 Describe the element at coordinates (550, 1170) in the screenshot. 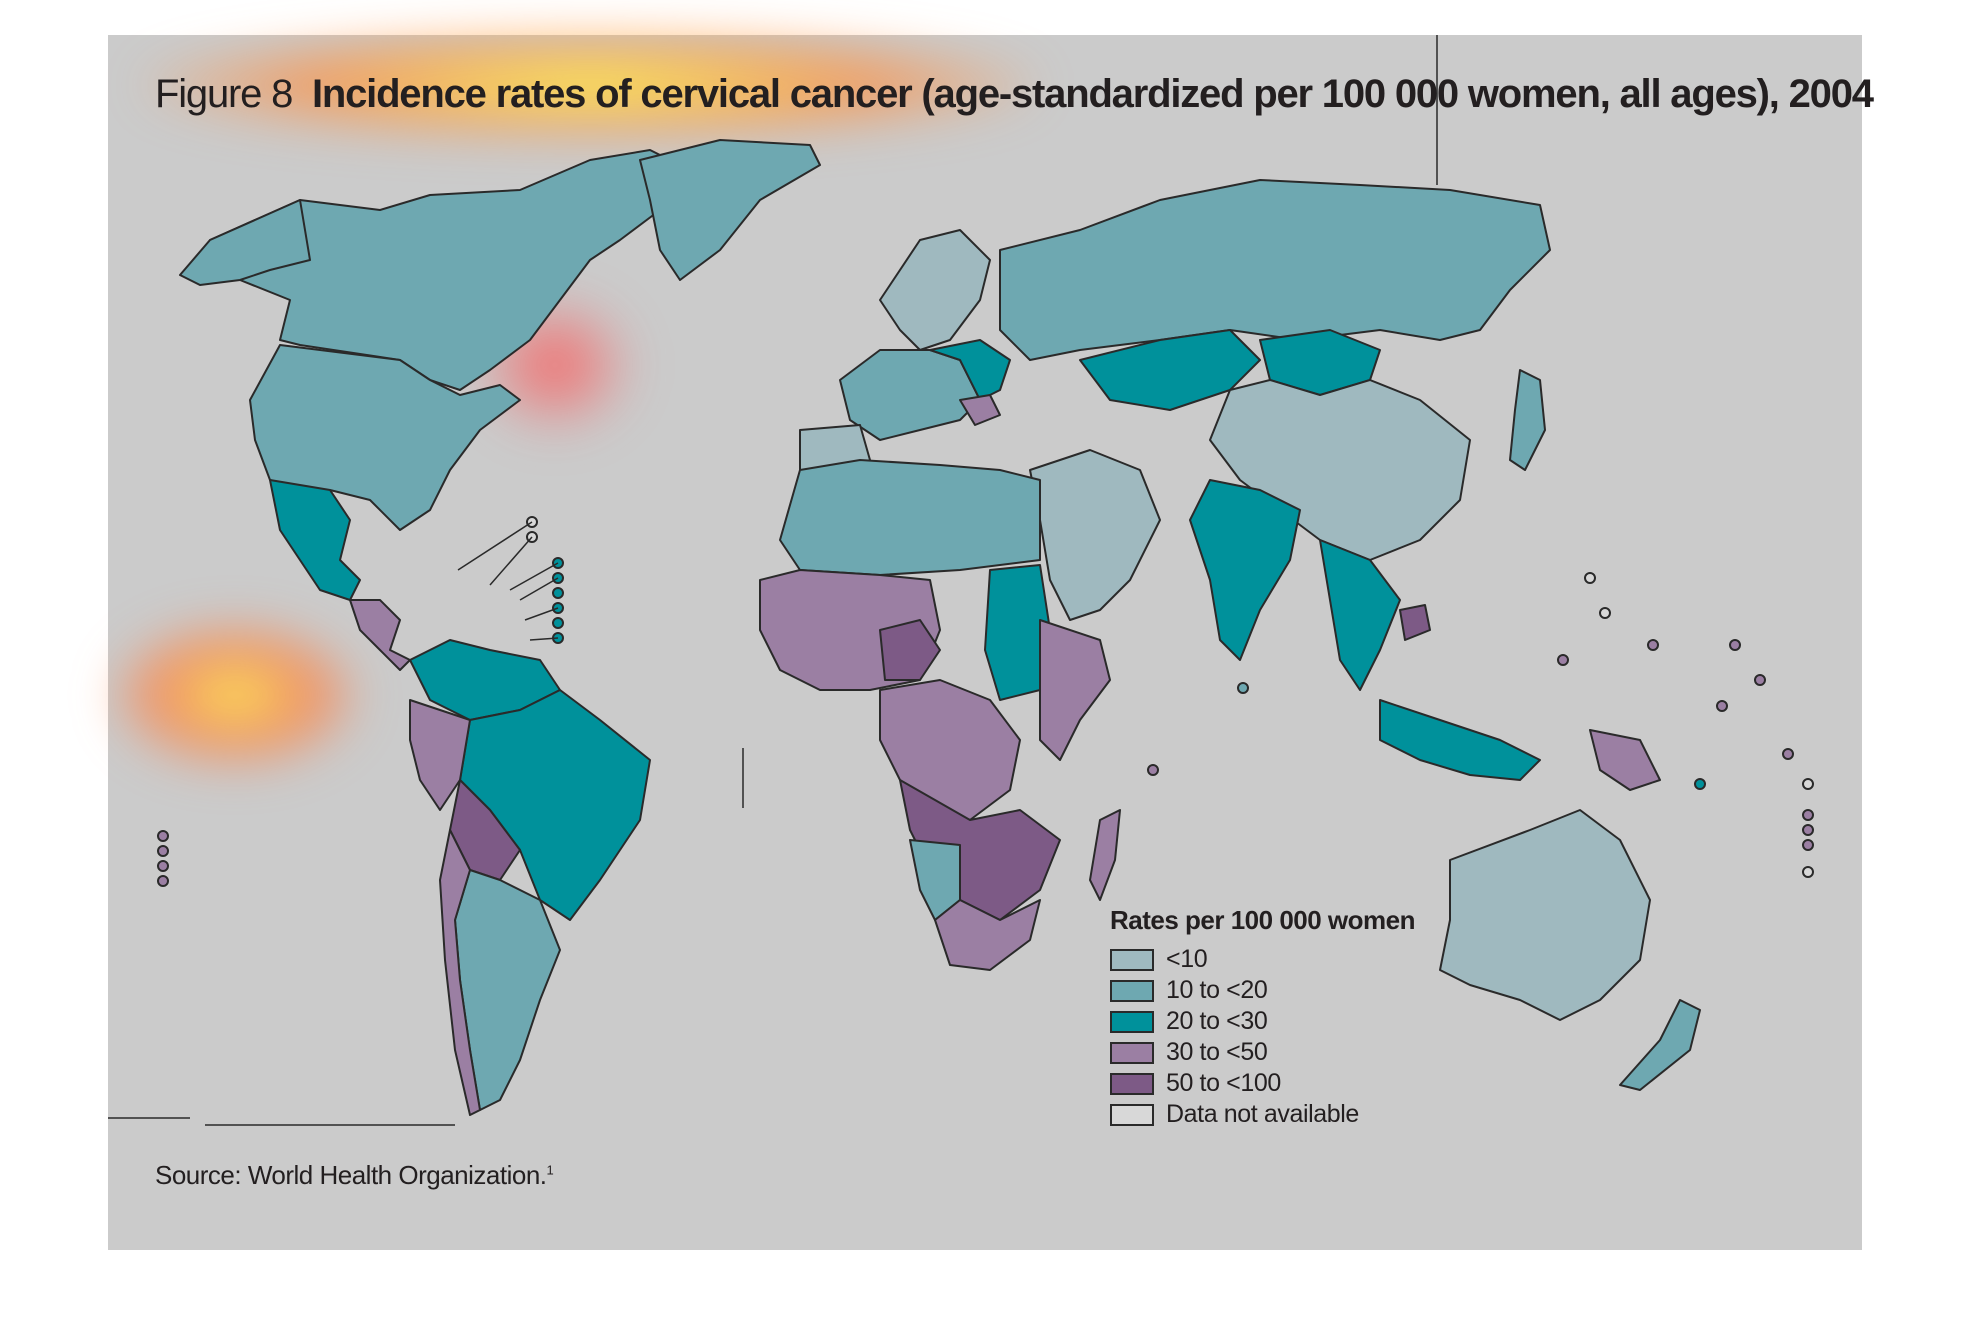

I see `source-footnote: 1` at that location.